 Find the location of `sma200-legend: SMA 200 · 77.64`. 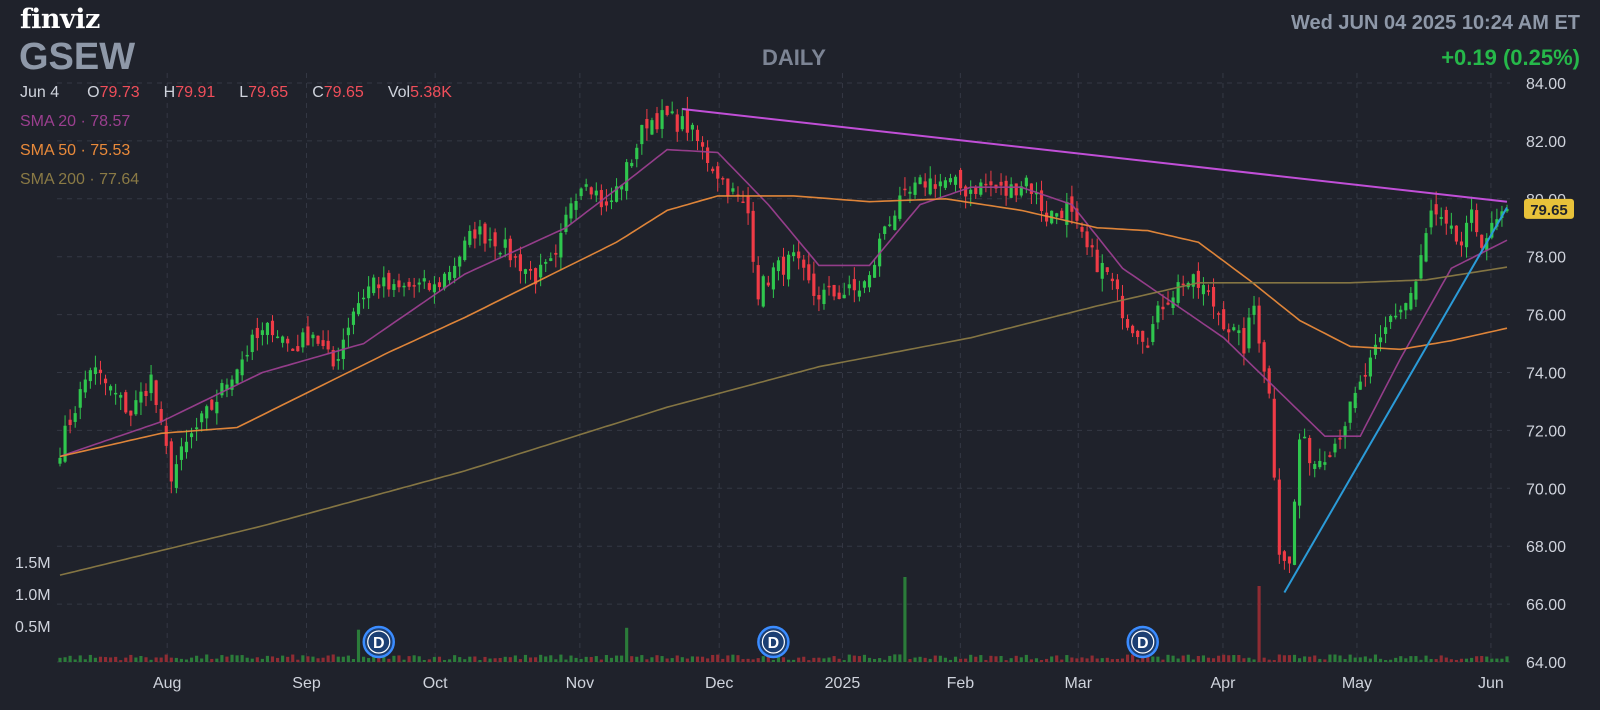

sma200-legend: SMA 200 · 77.64 is located at coordinates (80, 179).